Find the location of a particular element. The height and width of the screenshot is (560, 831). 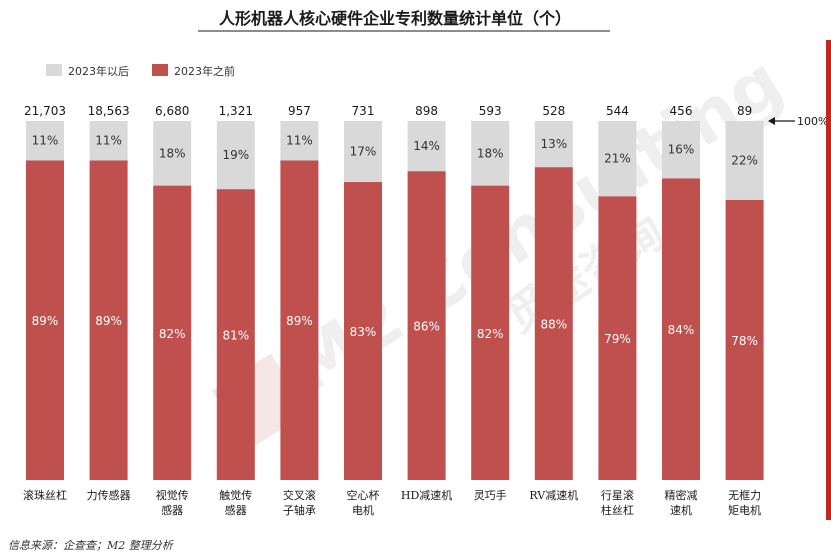

source-note: 信息来源：企查查；M2 整理分析 is located at coordinates (91, 545).